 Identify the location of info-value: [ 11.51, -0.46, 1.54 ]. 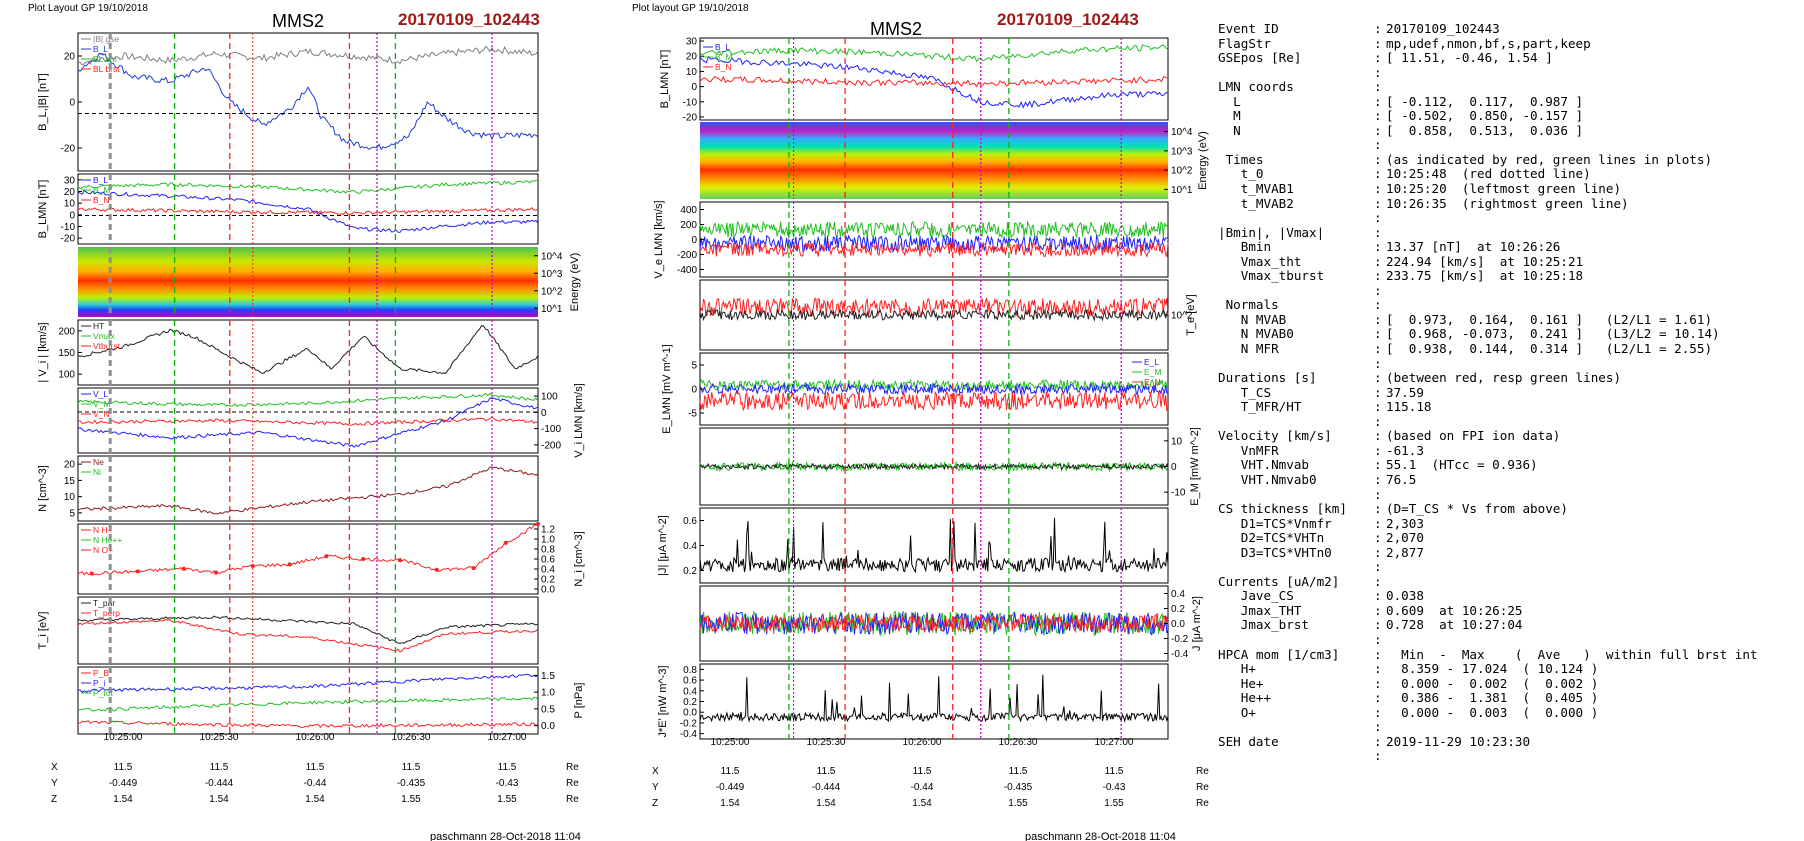
(1469, 58).